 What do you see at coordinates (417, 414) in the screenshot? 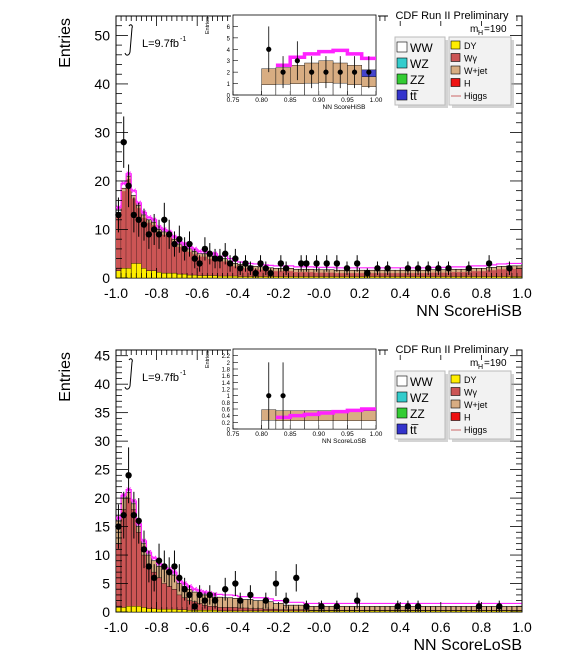
I see `legend-label: ZZ` at bounding box center [417, 414].